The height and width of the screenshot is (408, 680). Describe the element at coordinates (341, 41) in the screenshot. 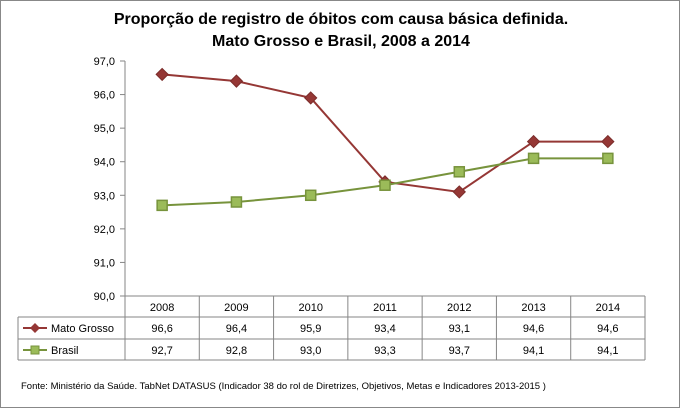

I see `chart-title-line2: Mato Grosso e Brasil, 2008 a 2014` at that location.